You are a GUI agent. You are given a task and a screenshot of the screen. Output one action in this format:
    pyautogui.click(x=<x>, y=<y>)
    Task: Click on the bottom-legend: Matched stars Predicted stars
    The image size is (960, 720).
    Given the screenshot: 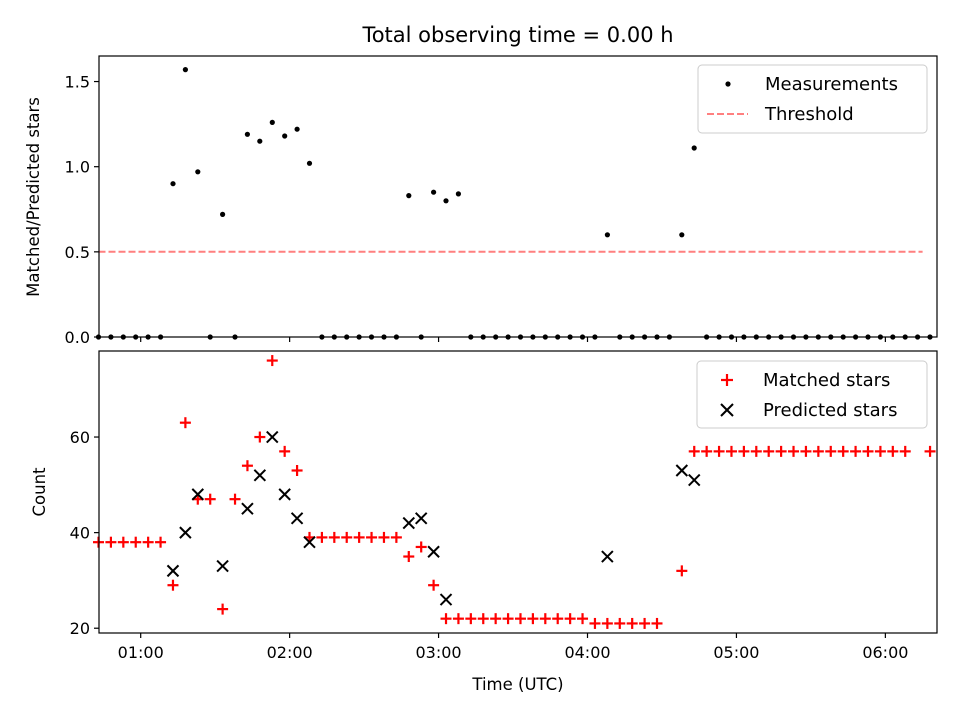 What is the action you would take?
    pyautogui.click(x=812, y=394)
    